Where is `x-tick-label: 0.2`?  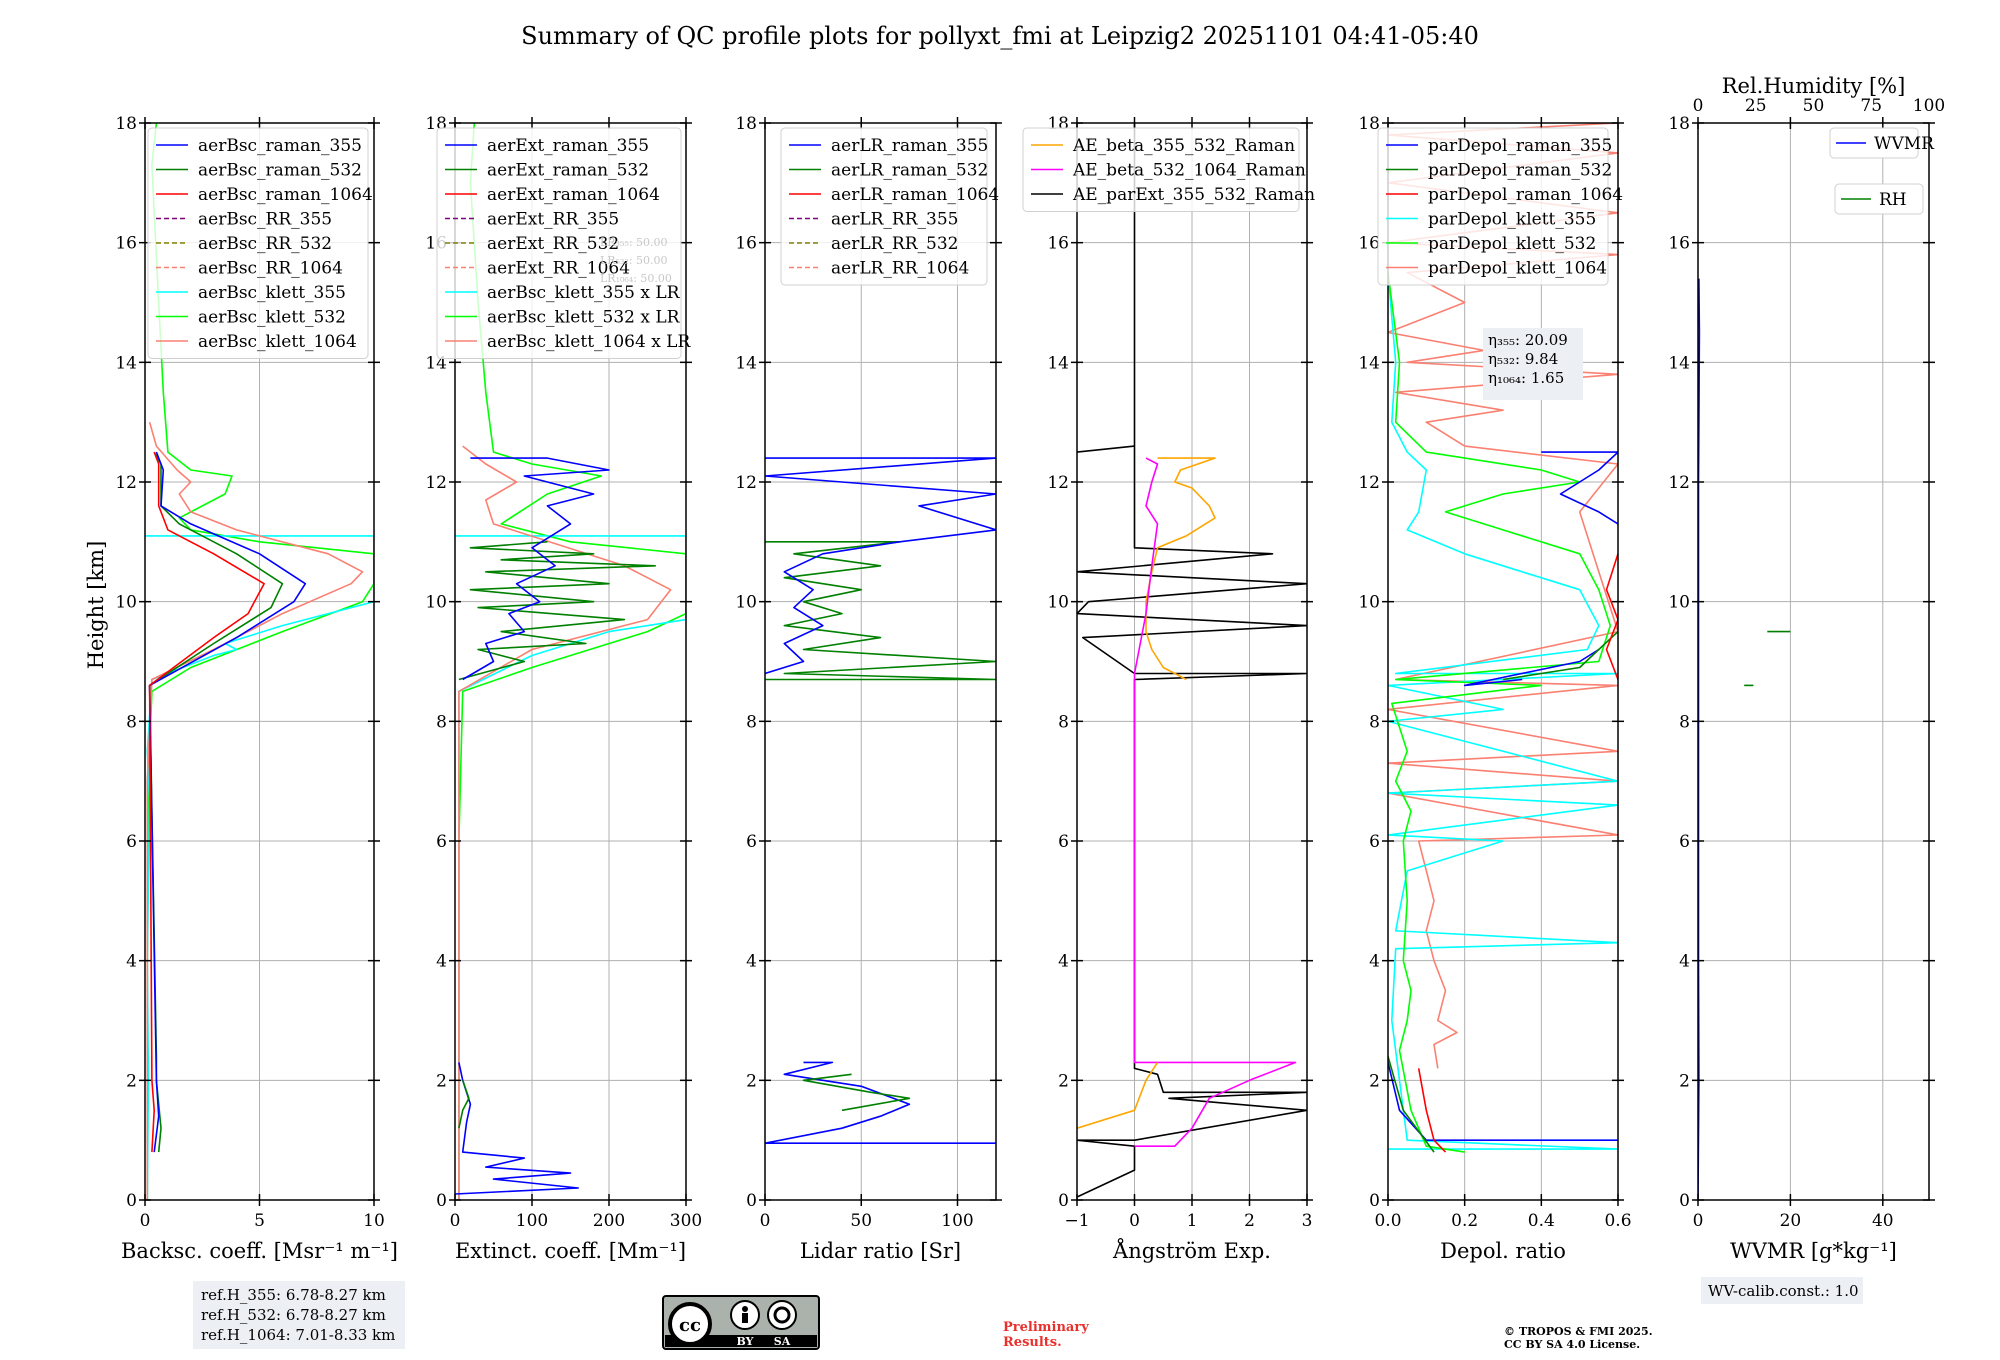
x-tick-label: 0.2 is located at coordinates (1464, 1221).